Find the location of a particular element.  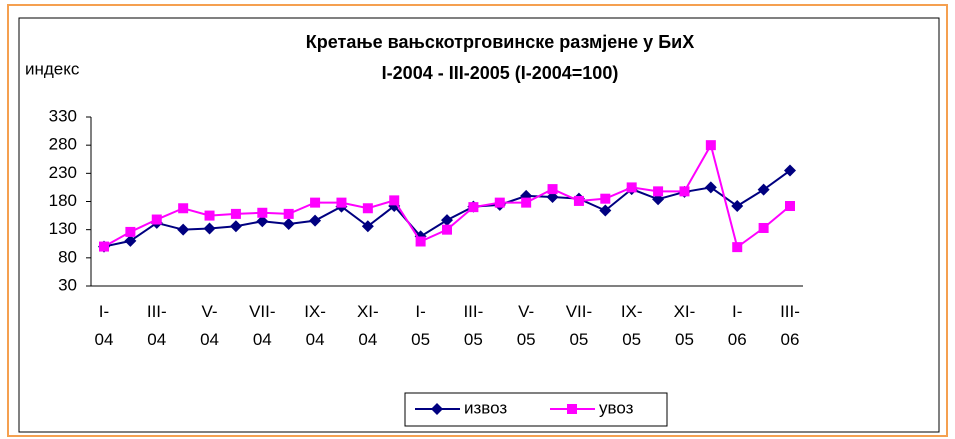

y-tick-label: 330 is located at coordinates (63, 115).